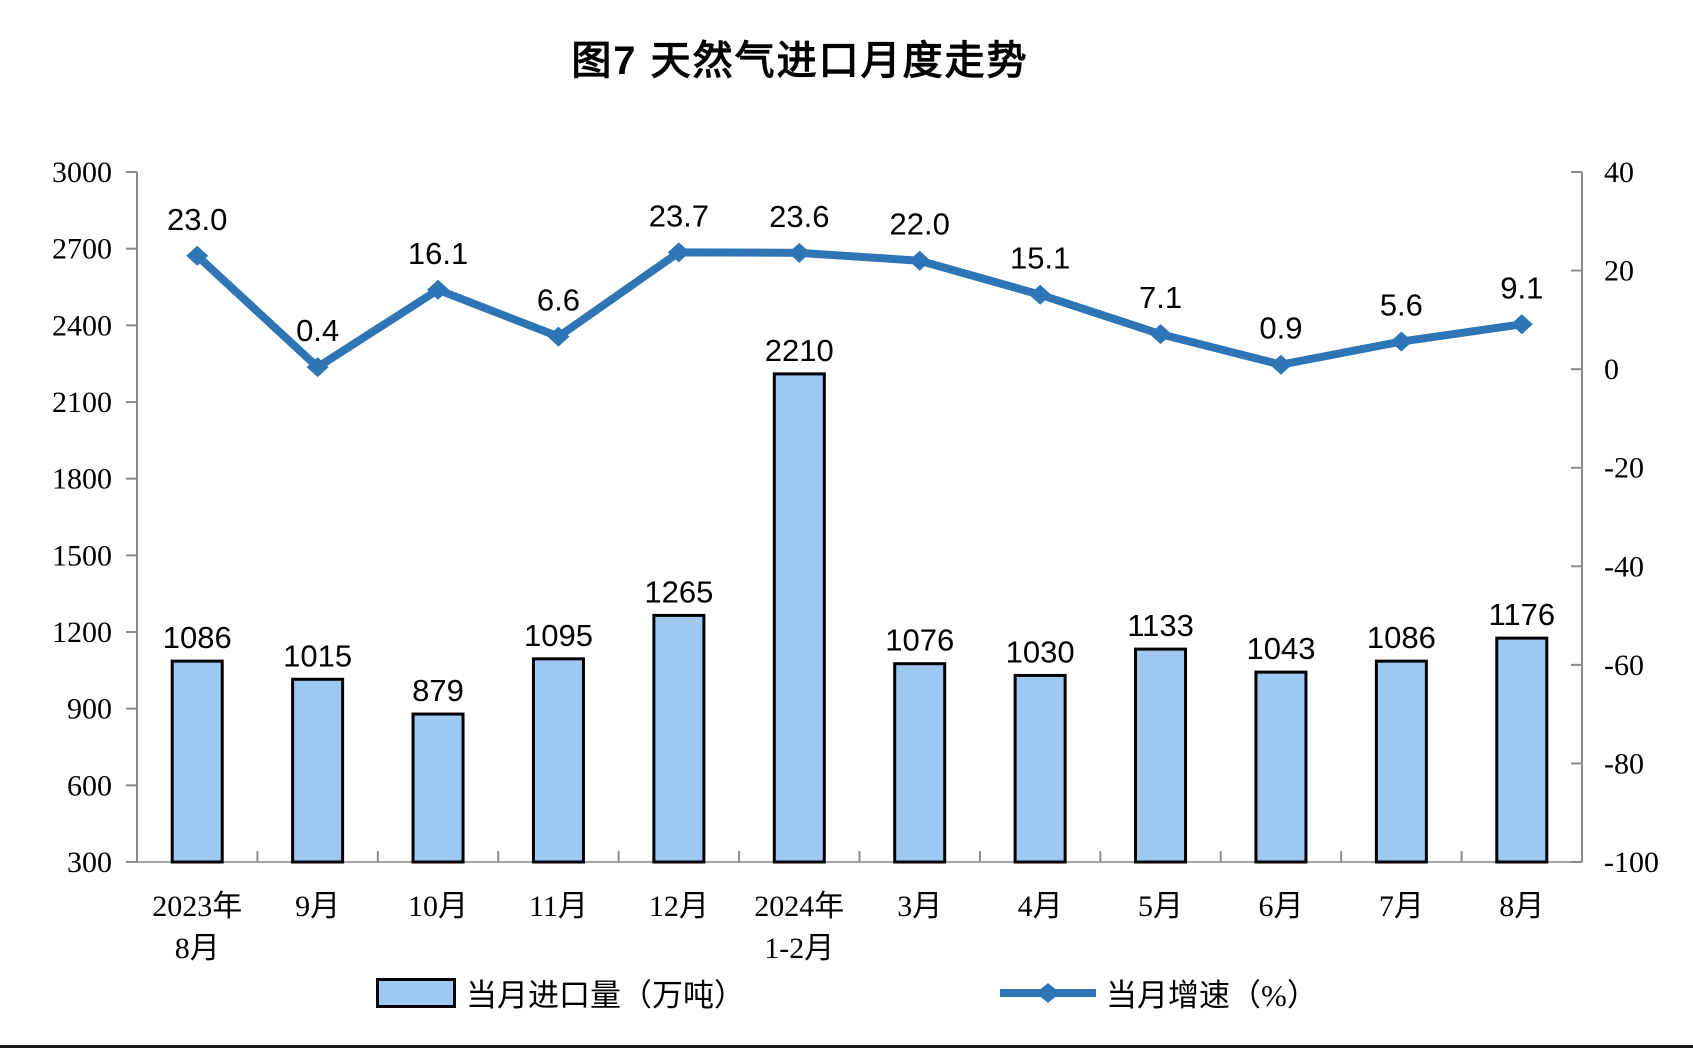 This screenshot has height=1055, width=1693. What do you see at coordinates (82, 172) in the screenshot?
I see `left-axis-tick-label: 3000` at bounding box center [82, 172].